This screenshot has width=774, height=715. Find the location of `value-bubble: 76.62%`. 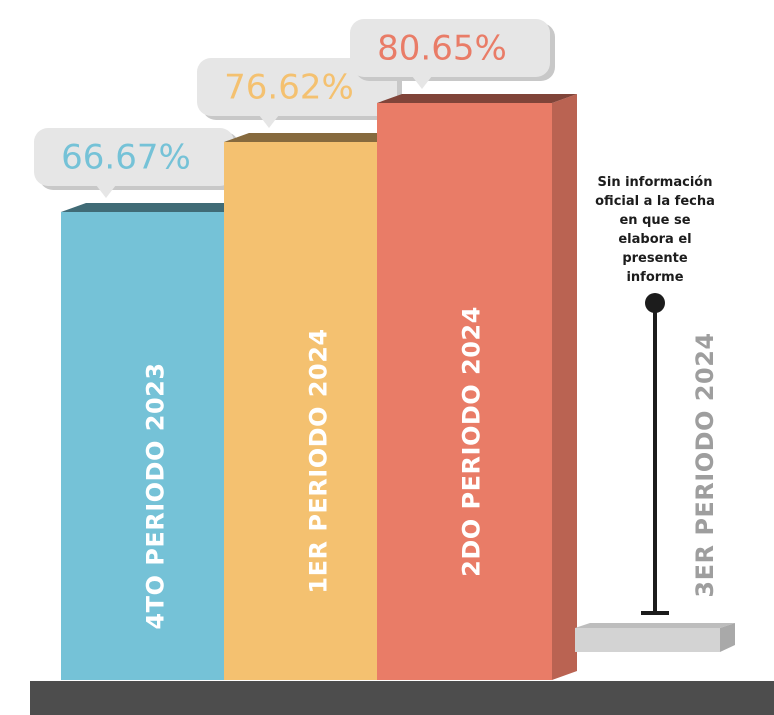

value-bubble: 76.62% is located at coordinates (299, 93).